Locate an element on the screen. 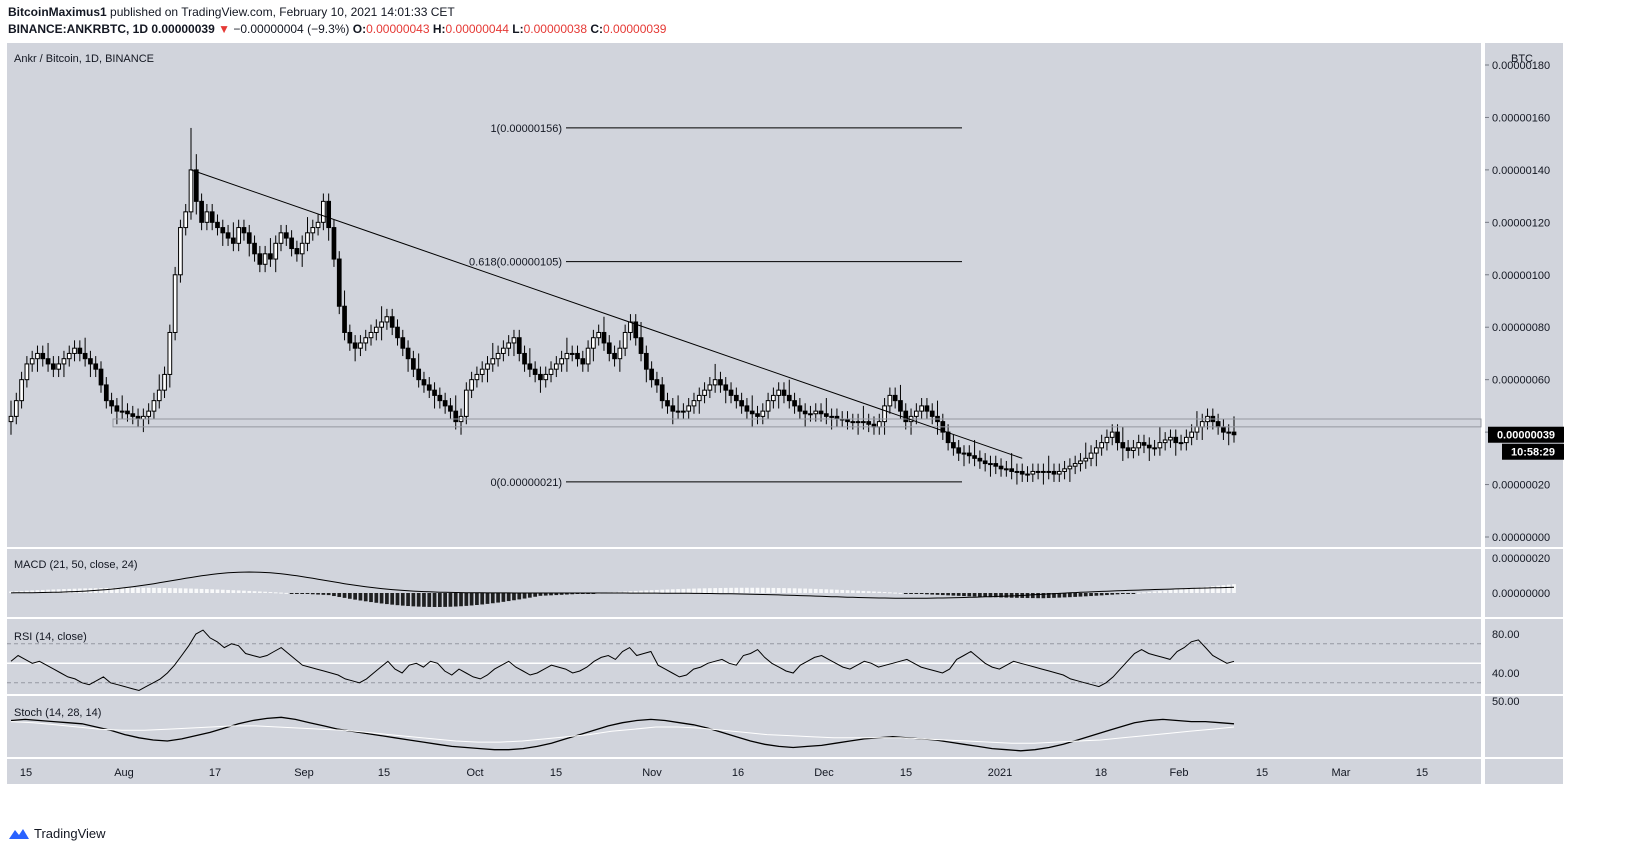 This screenshot has height=852, width=1627. symbol-label: BINANCE:ANKRBTC, 1D is located at coordinates (78, 29).